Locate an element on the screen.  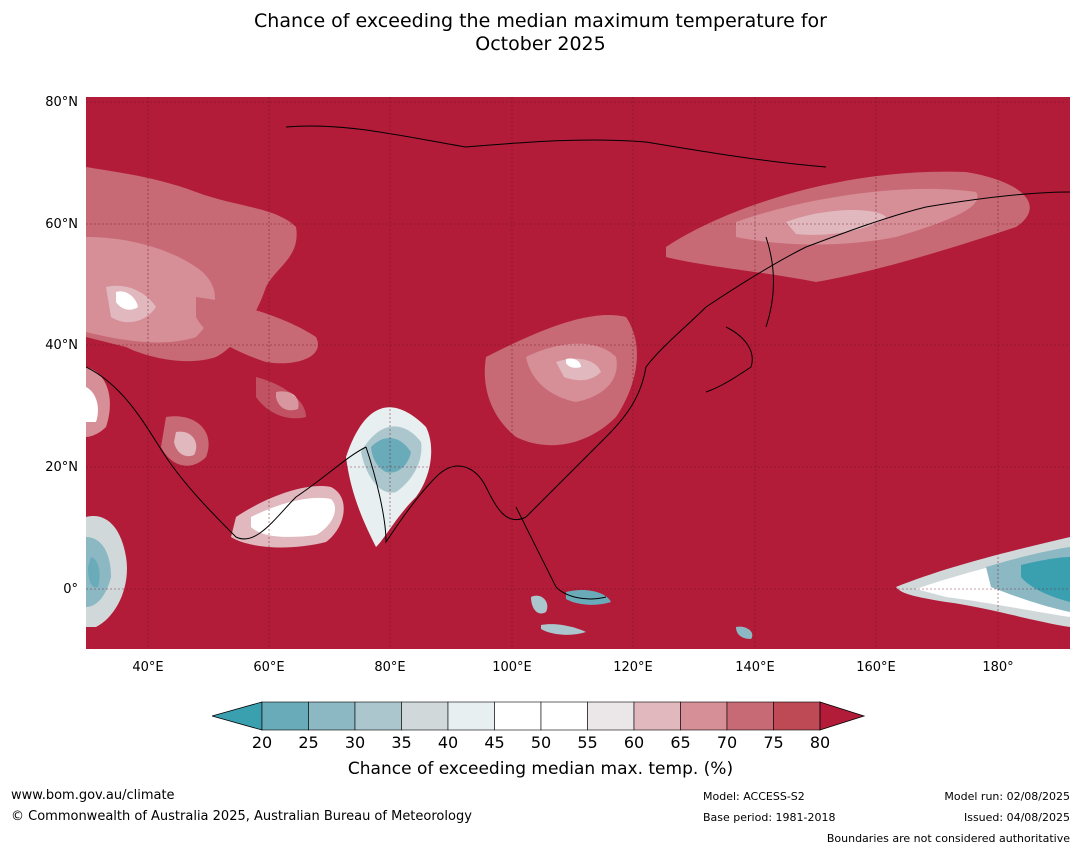
colorbar is located at coordinates (539, 716).